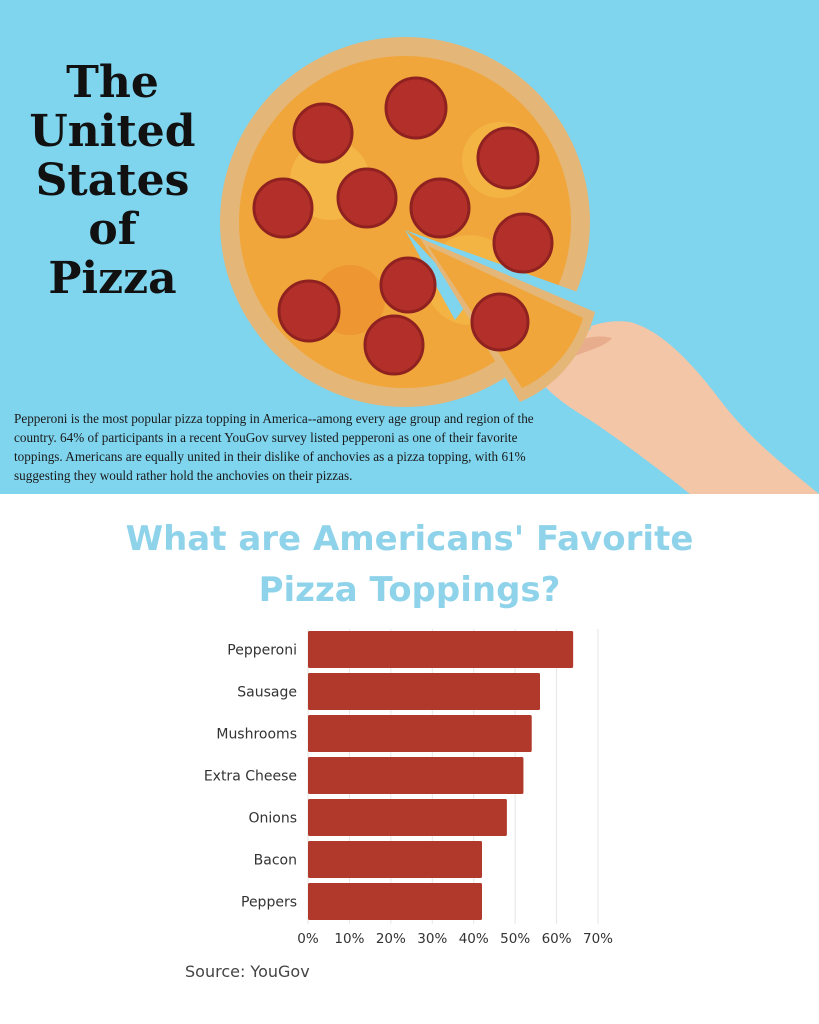 Image resolution: width=819 pixels, height=1024 pixels. I want to click on category-label: Mushrooms, so click(256, 735).